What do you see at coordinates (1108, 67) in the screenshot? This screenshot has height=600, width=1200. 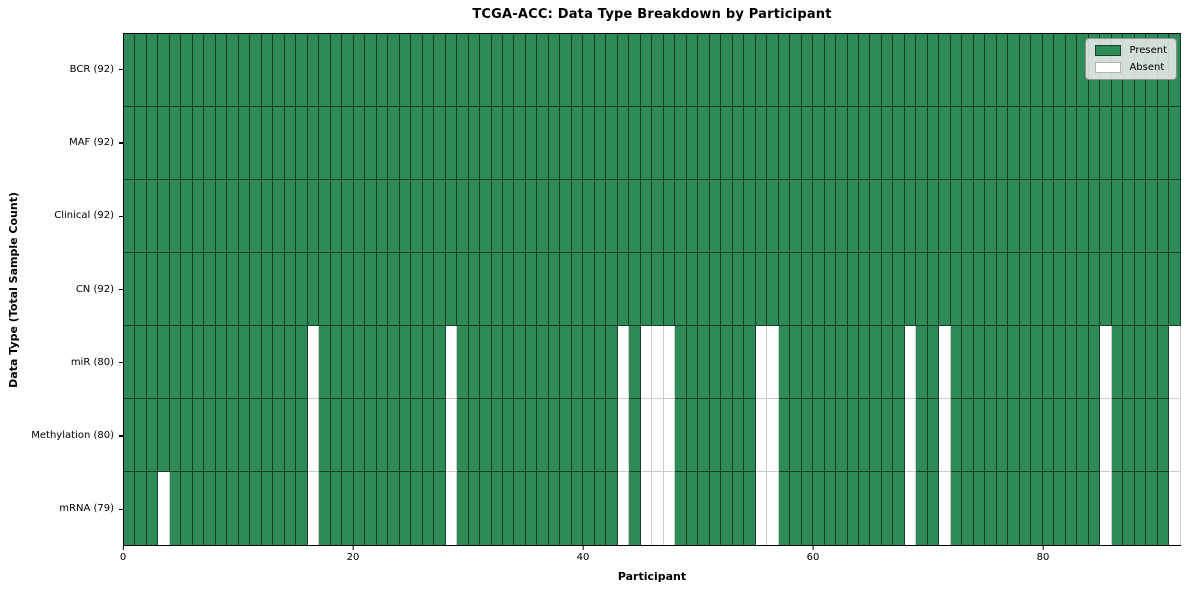 I see `absent-swatch-icon` at bounding box center [1108, 67].